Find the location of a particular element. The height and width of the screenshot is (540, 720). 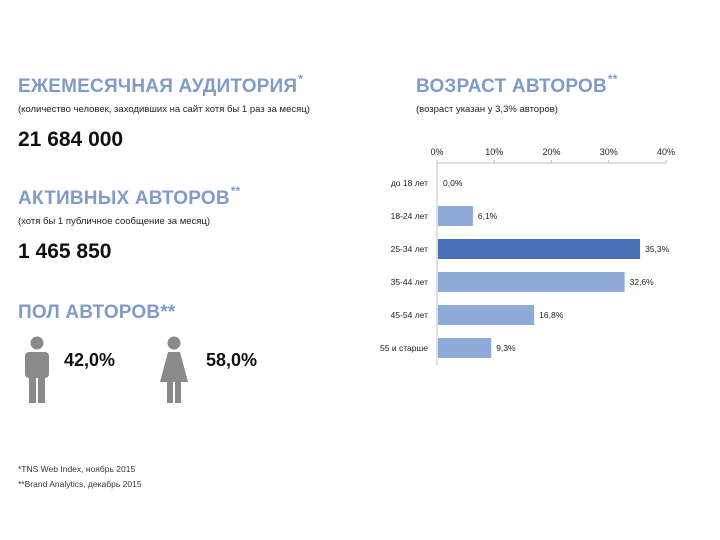

footnote-1: *TNS Web Index, ноябрь 2015 is located at coordinates (77, 469).